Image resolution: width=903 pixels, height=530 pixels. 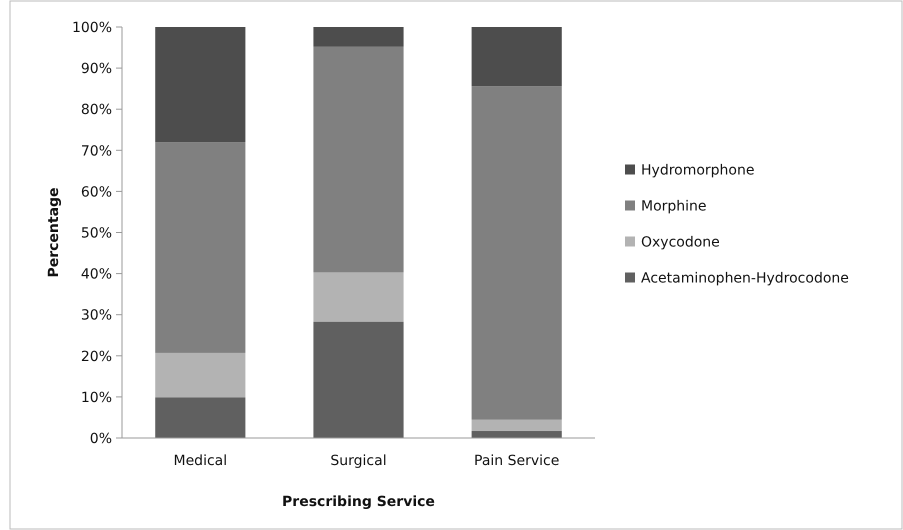 What do you see at coordinates (96, 110) in the screenshot?
I see `y-tick-label: 80%` at bounding box center [96, 110].